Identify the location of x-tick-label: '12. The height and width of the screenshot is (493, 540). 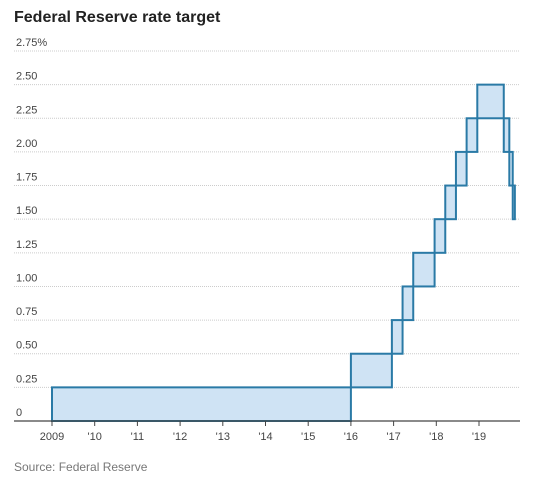
(180, 437).